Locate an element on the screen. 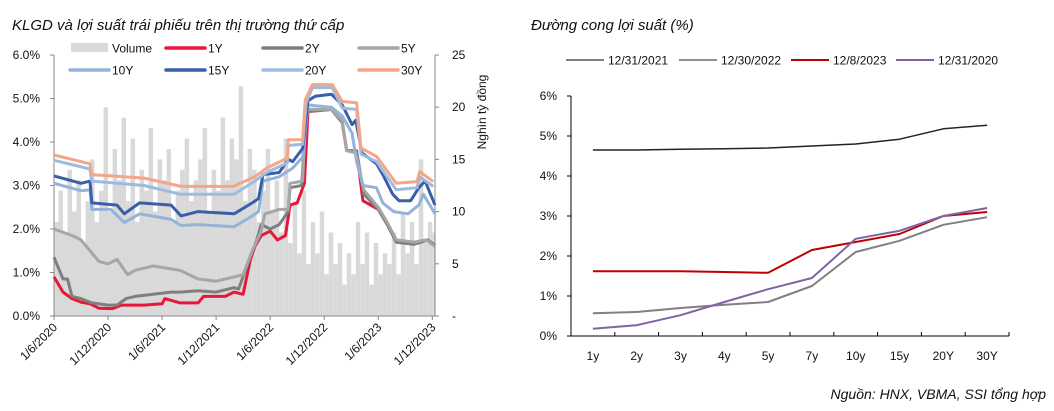 The height and width of the screenshot is (411, 1054). x-tick-label: 15y is located at coordinates (899, 356).